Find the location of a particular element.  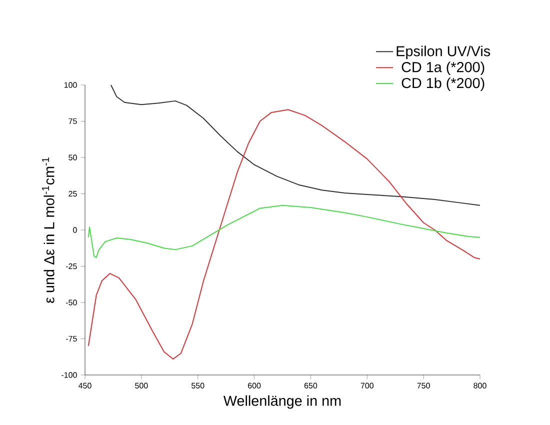

y-tick-label: 100 is located at coordinates (70, 85).